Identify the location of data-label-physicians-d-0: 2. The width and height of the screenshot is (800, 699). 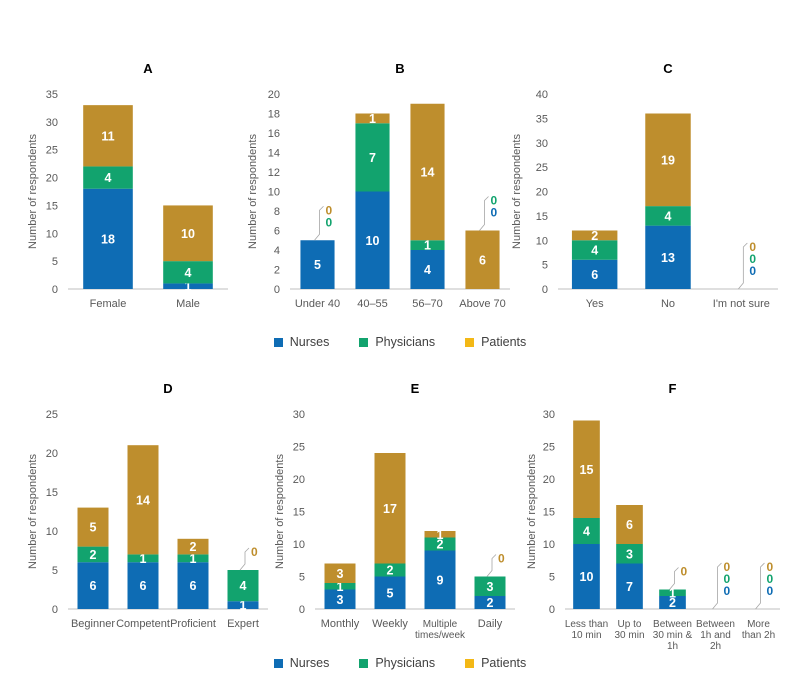
(93, 555).